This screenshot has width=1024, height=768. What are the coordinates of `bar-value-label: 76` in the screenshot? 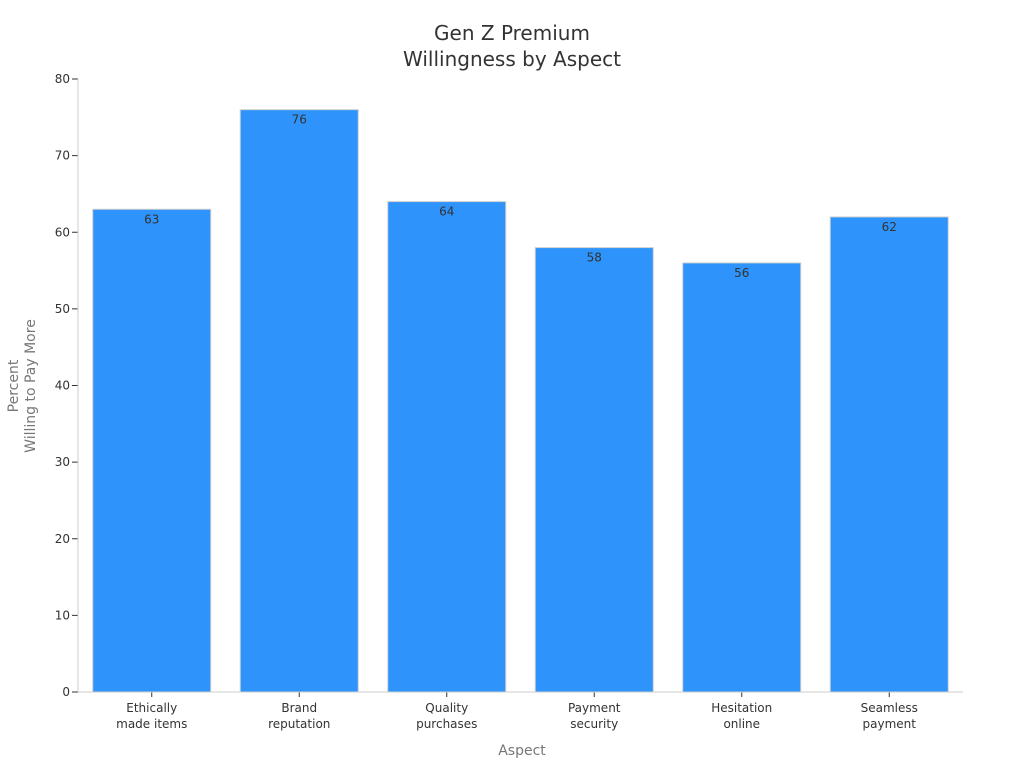 It's located at (299, 120).